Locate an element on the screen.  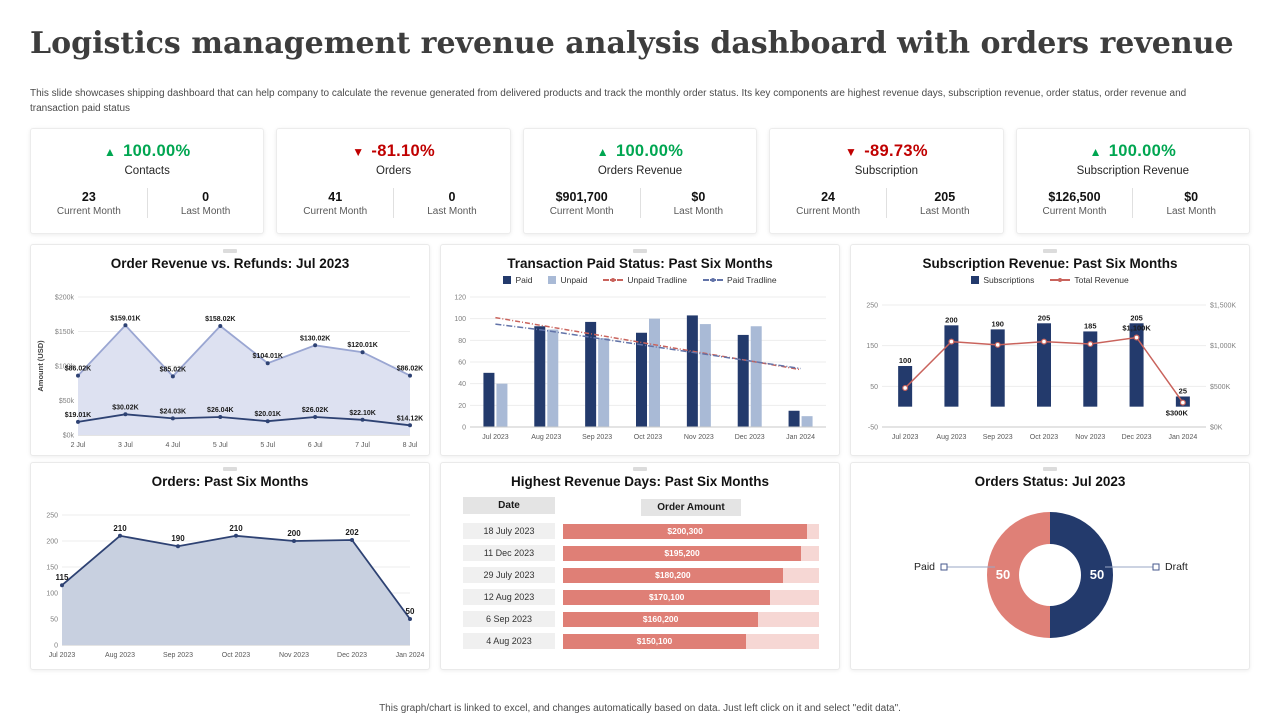
legend-unpaid-tradline-icon is located at coordinates (613, 280).